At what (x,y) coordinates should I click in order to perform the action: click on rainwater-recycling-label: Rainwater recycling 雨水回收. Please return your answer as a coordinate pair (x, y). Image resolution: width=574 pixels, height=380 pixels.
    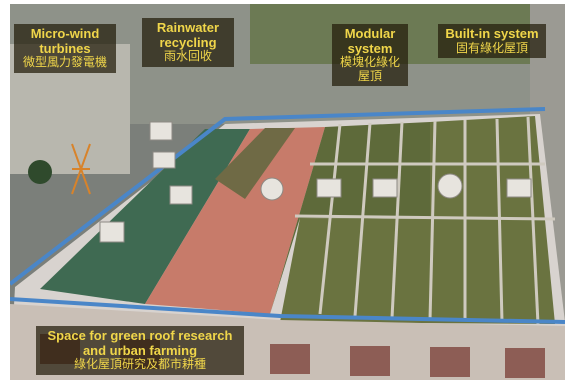
    Looking at the image, I should click on (188, 42).